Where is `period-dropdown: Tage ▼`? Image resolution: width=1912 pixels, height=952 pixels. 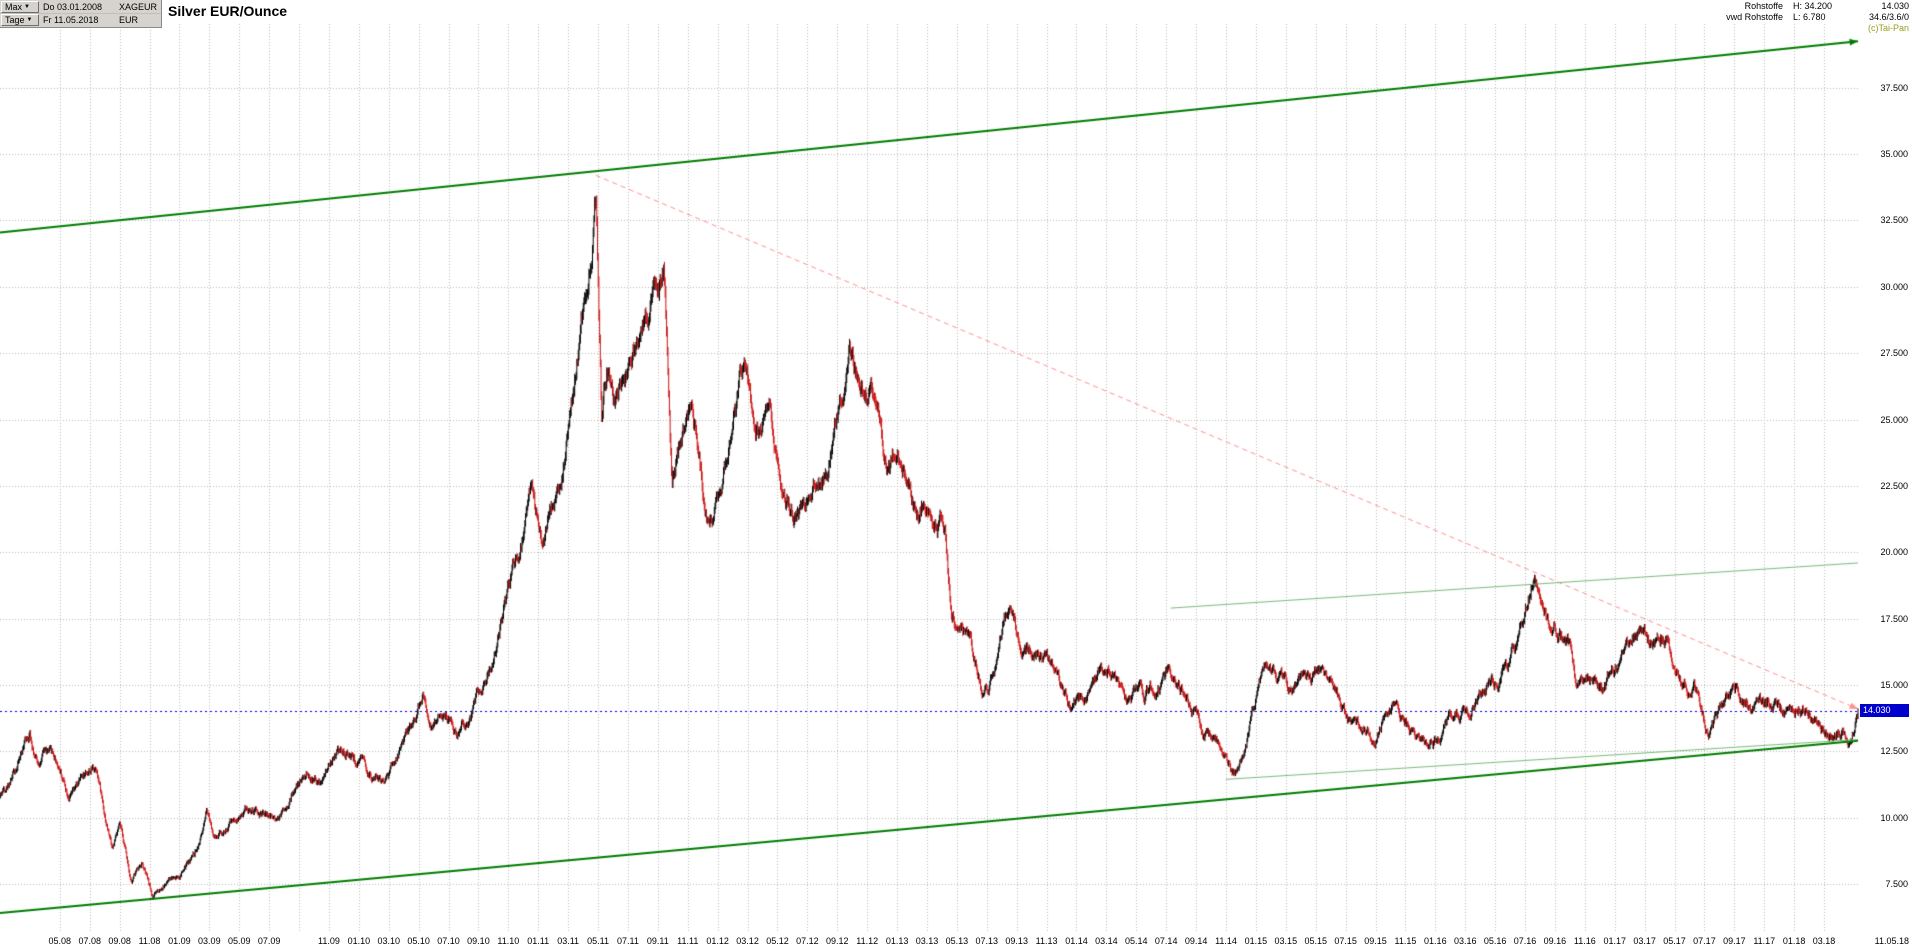 period-dropdown: Tage ▼ is located at coordinates (20, 20).